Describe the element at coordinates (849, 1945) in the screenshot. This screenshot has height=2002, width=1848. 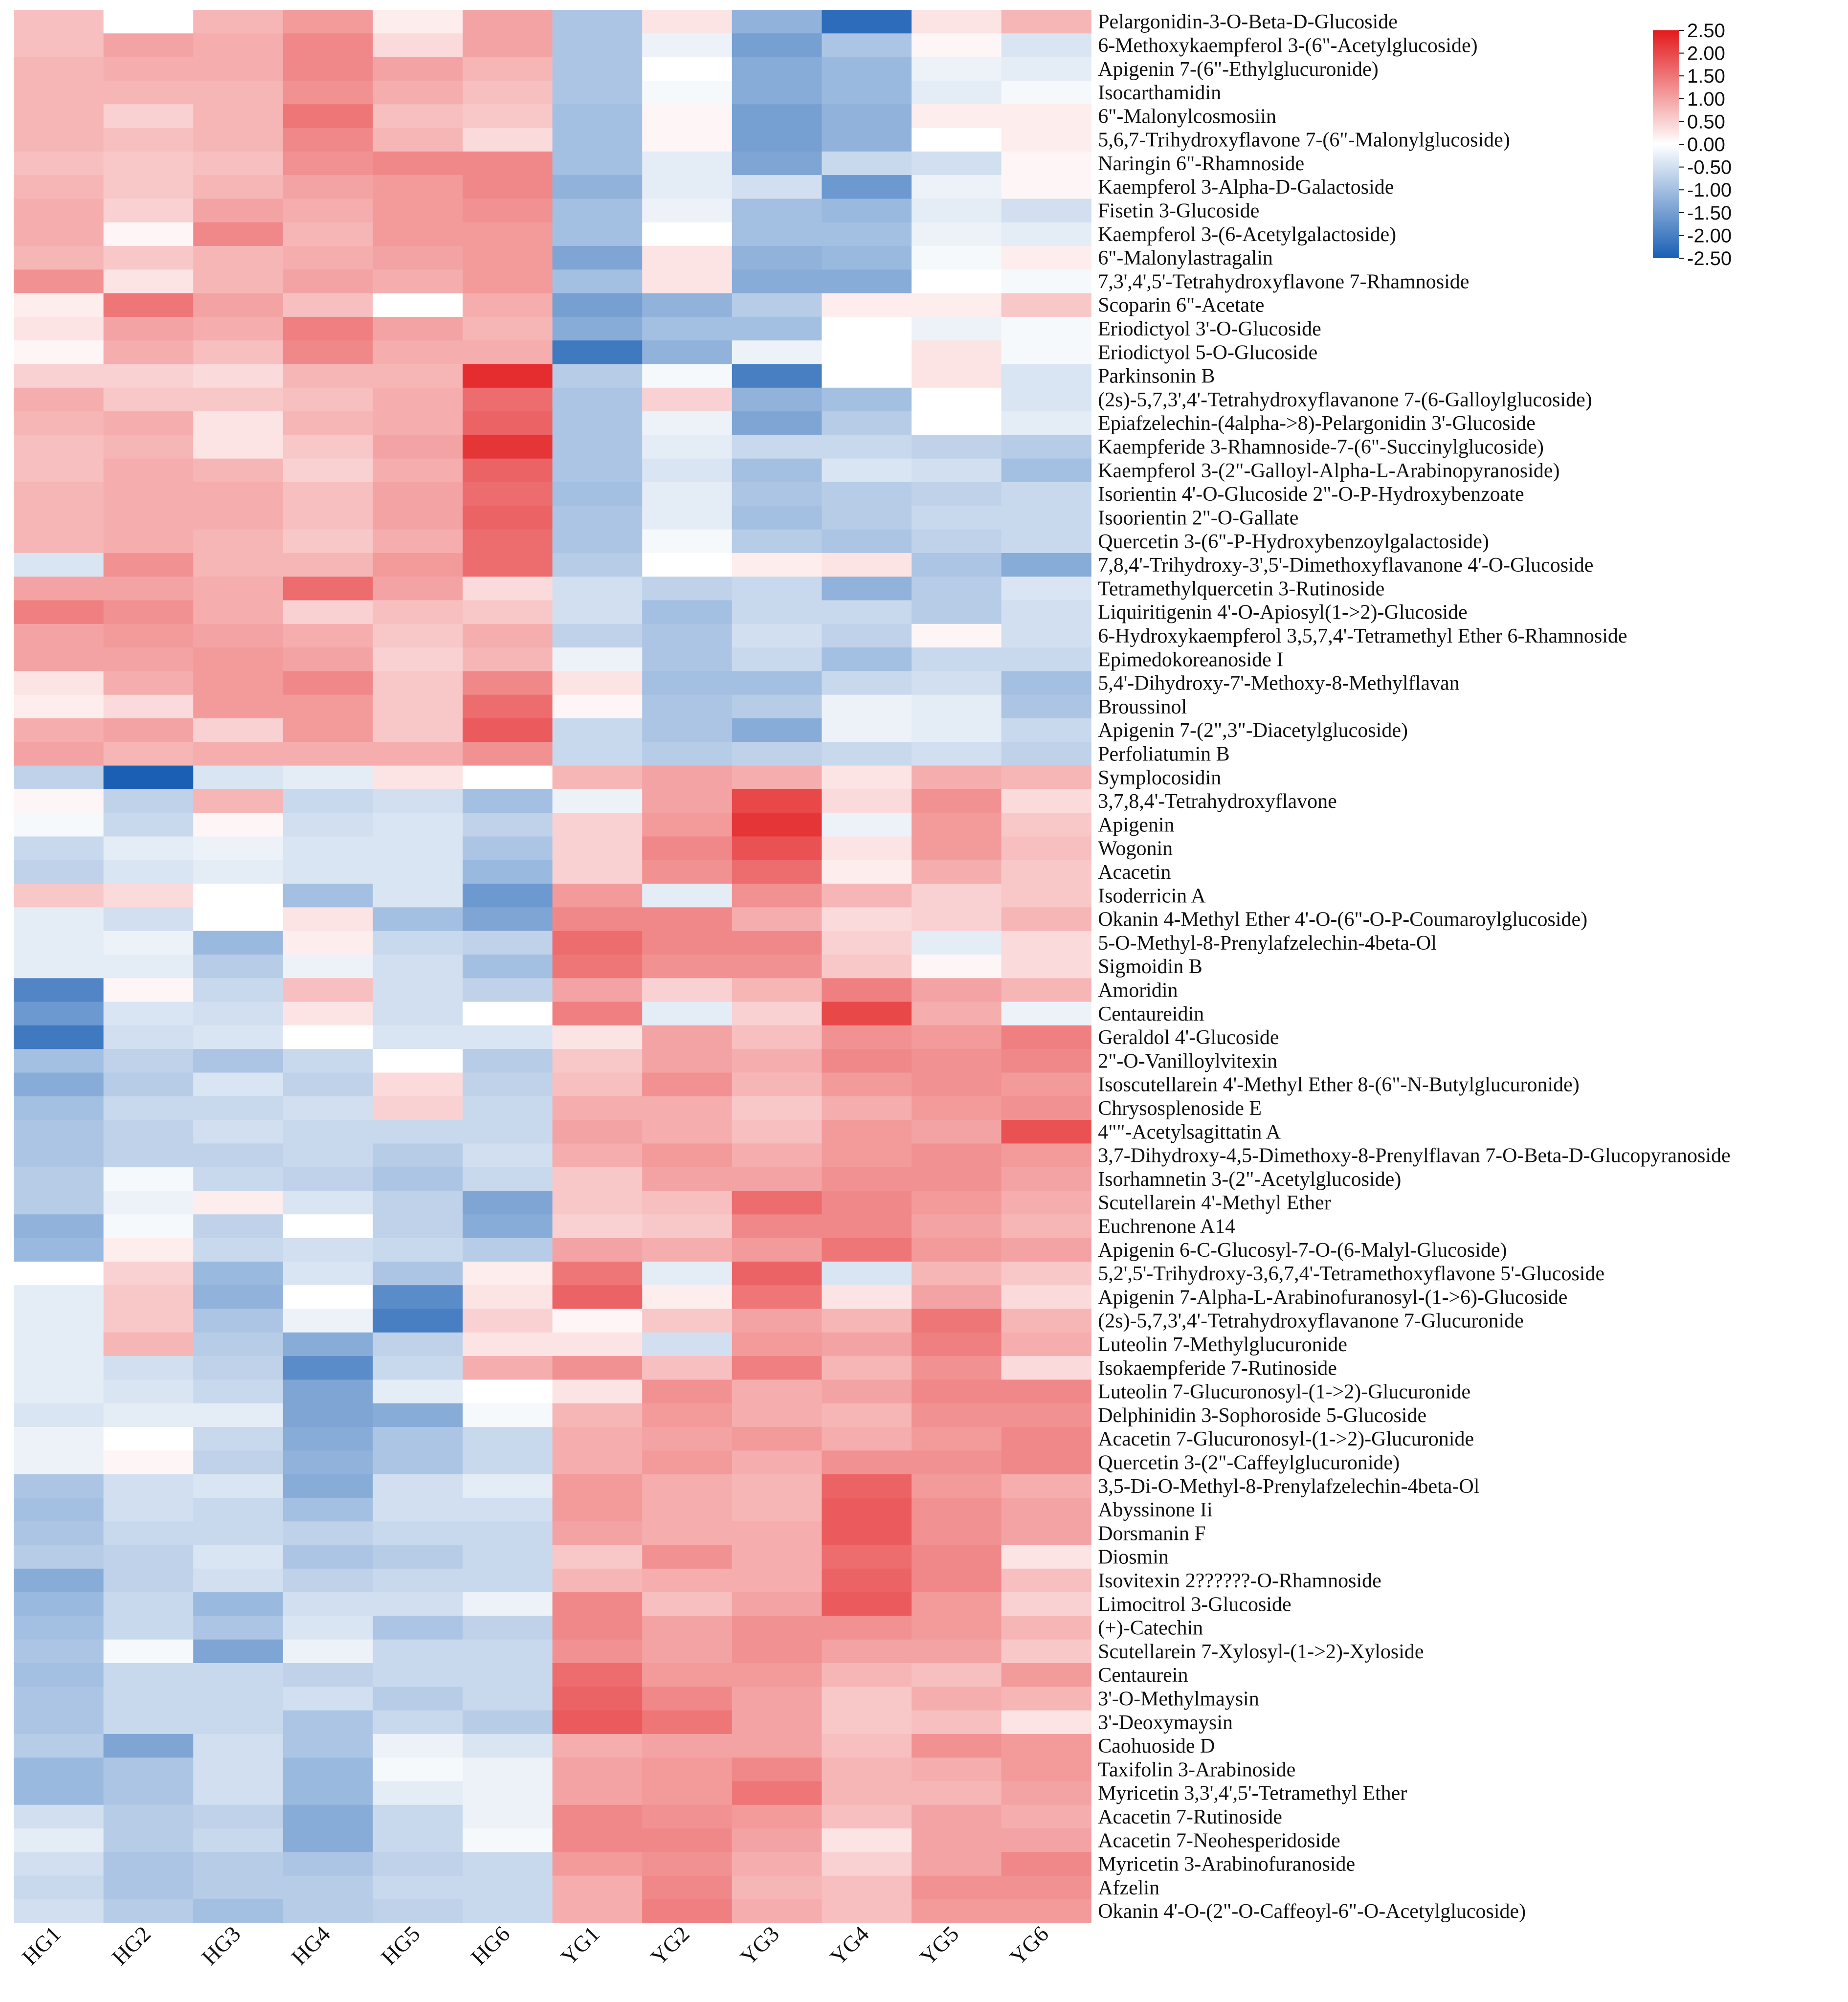
I see `column-label: YG4` at that location.